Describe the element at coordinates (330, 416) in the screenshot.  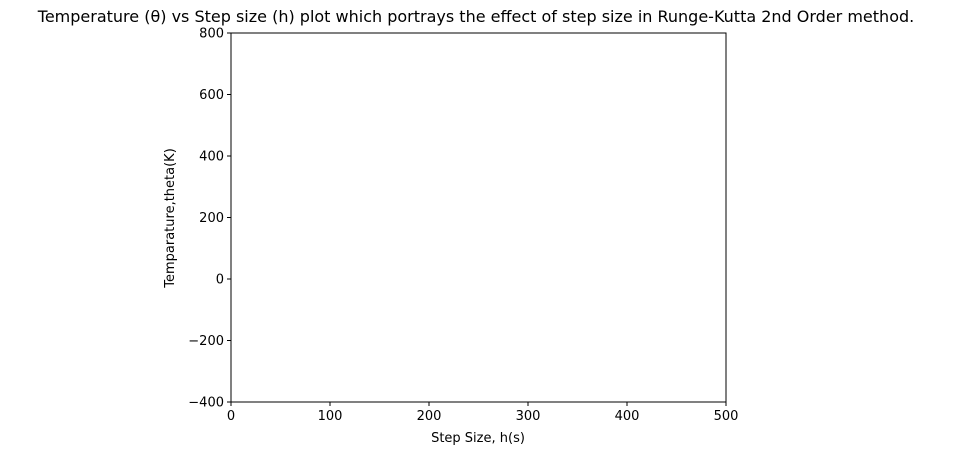
I see `x-tick-label: 100` at that location.